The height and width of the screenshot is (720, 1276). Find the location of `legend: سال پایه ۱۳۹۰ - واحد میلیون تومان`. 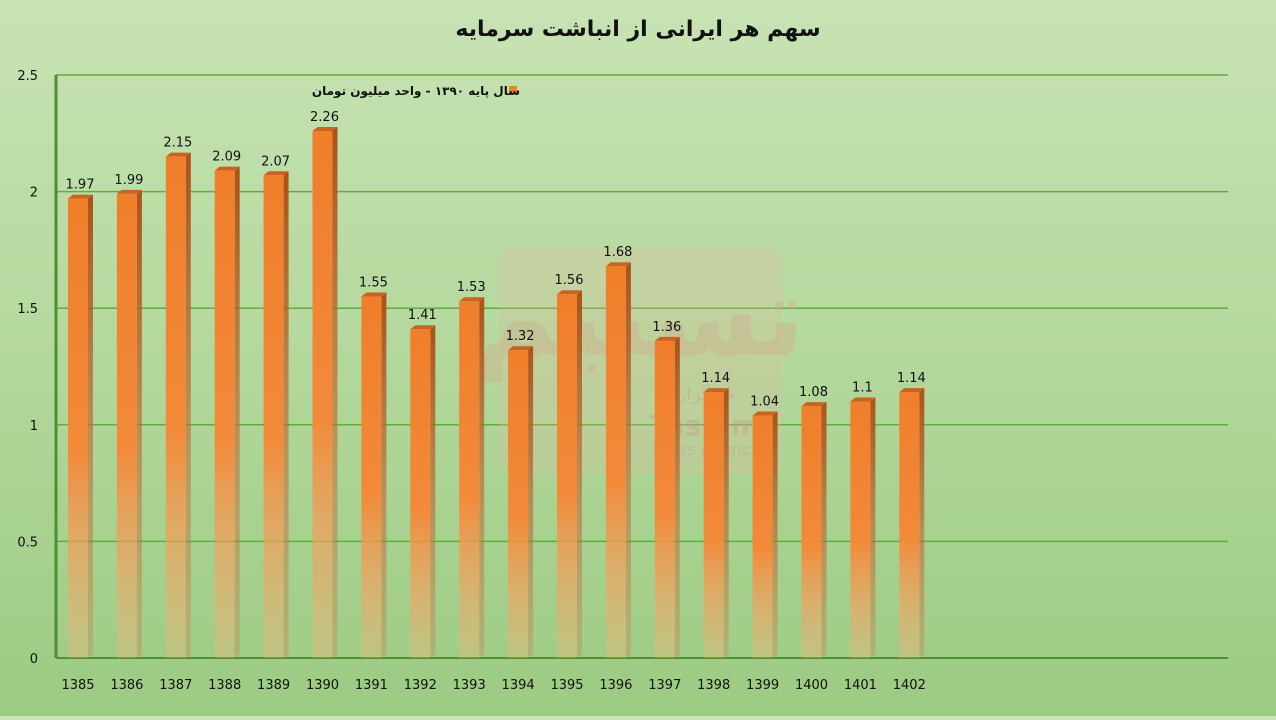

legend: سال پایه ۱۳۹۰ - واحد میلیون تومان is located at coordinates (416, 91).